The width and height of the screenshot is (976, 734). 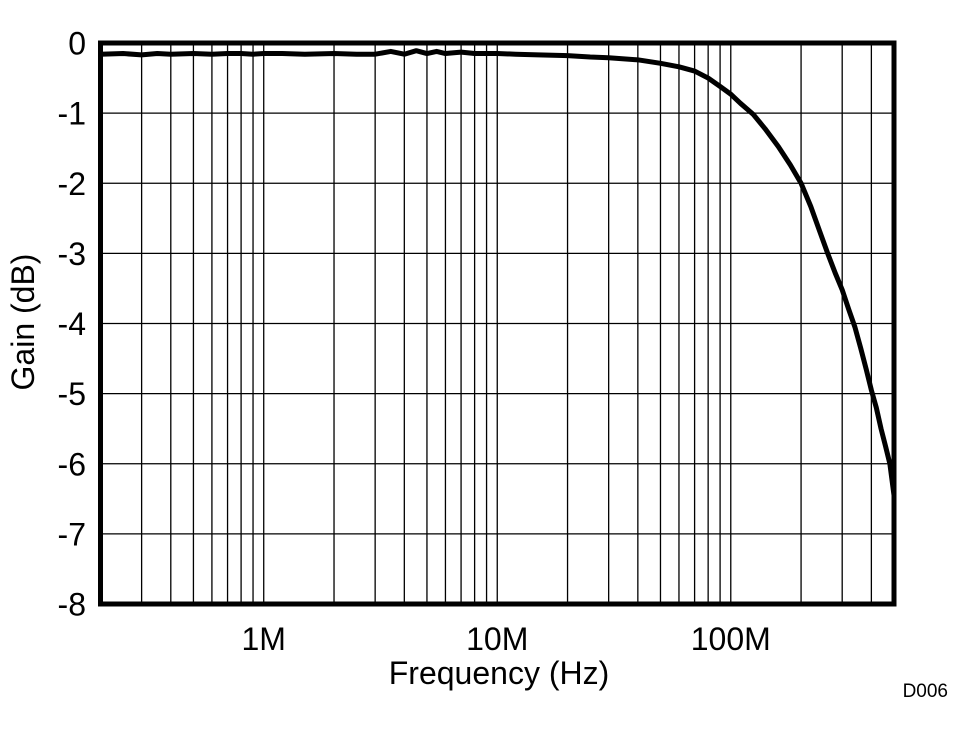 I want to click on y-tick-label: -8, so click(x=72, y=605).